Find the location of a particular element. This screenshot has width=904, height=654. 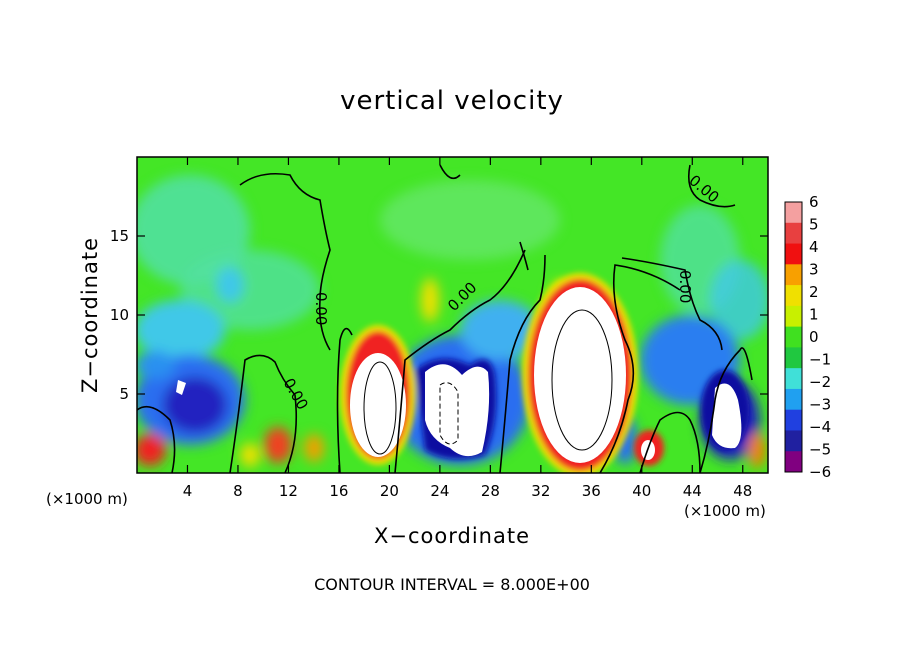

colorbar-tick-label: 0 is located at coordinates (814, 337).